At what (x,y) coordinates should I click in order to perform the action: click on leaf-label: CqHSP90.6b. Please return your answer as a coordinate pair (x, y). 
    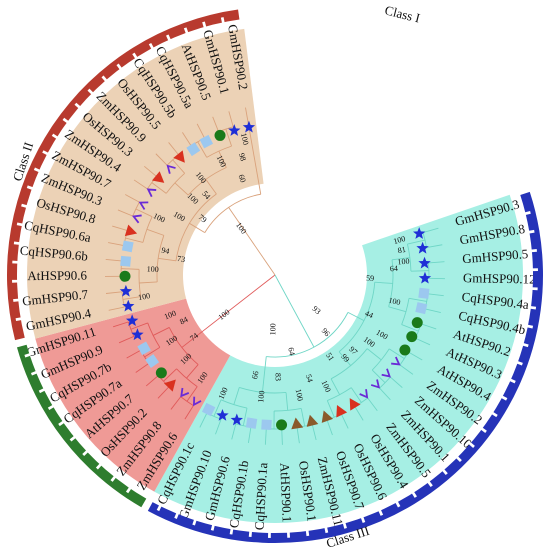
    Looking at the image, I should click on (53, 253).